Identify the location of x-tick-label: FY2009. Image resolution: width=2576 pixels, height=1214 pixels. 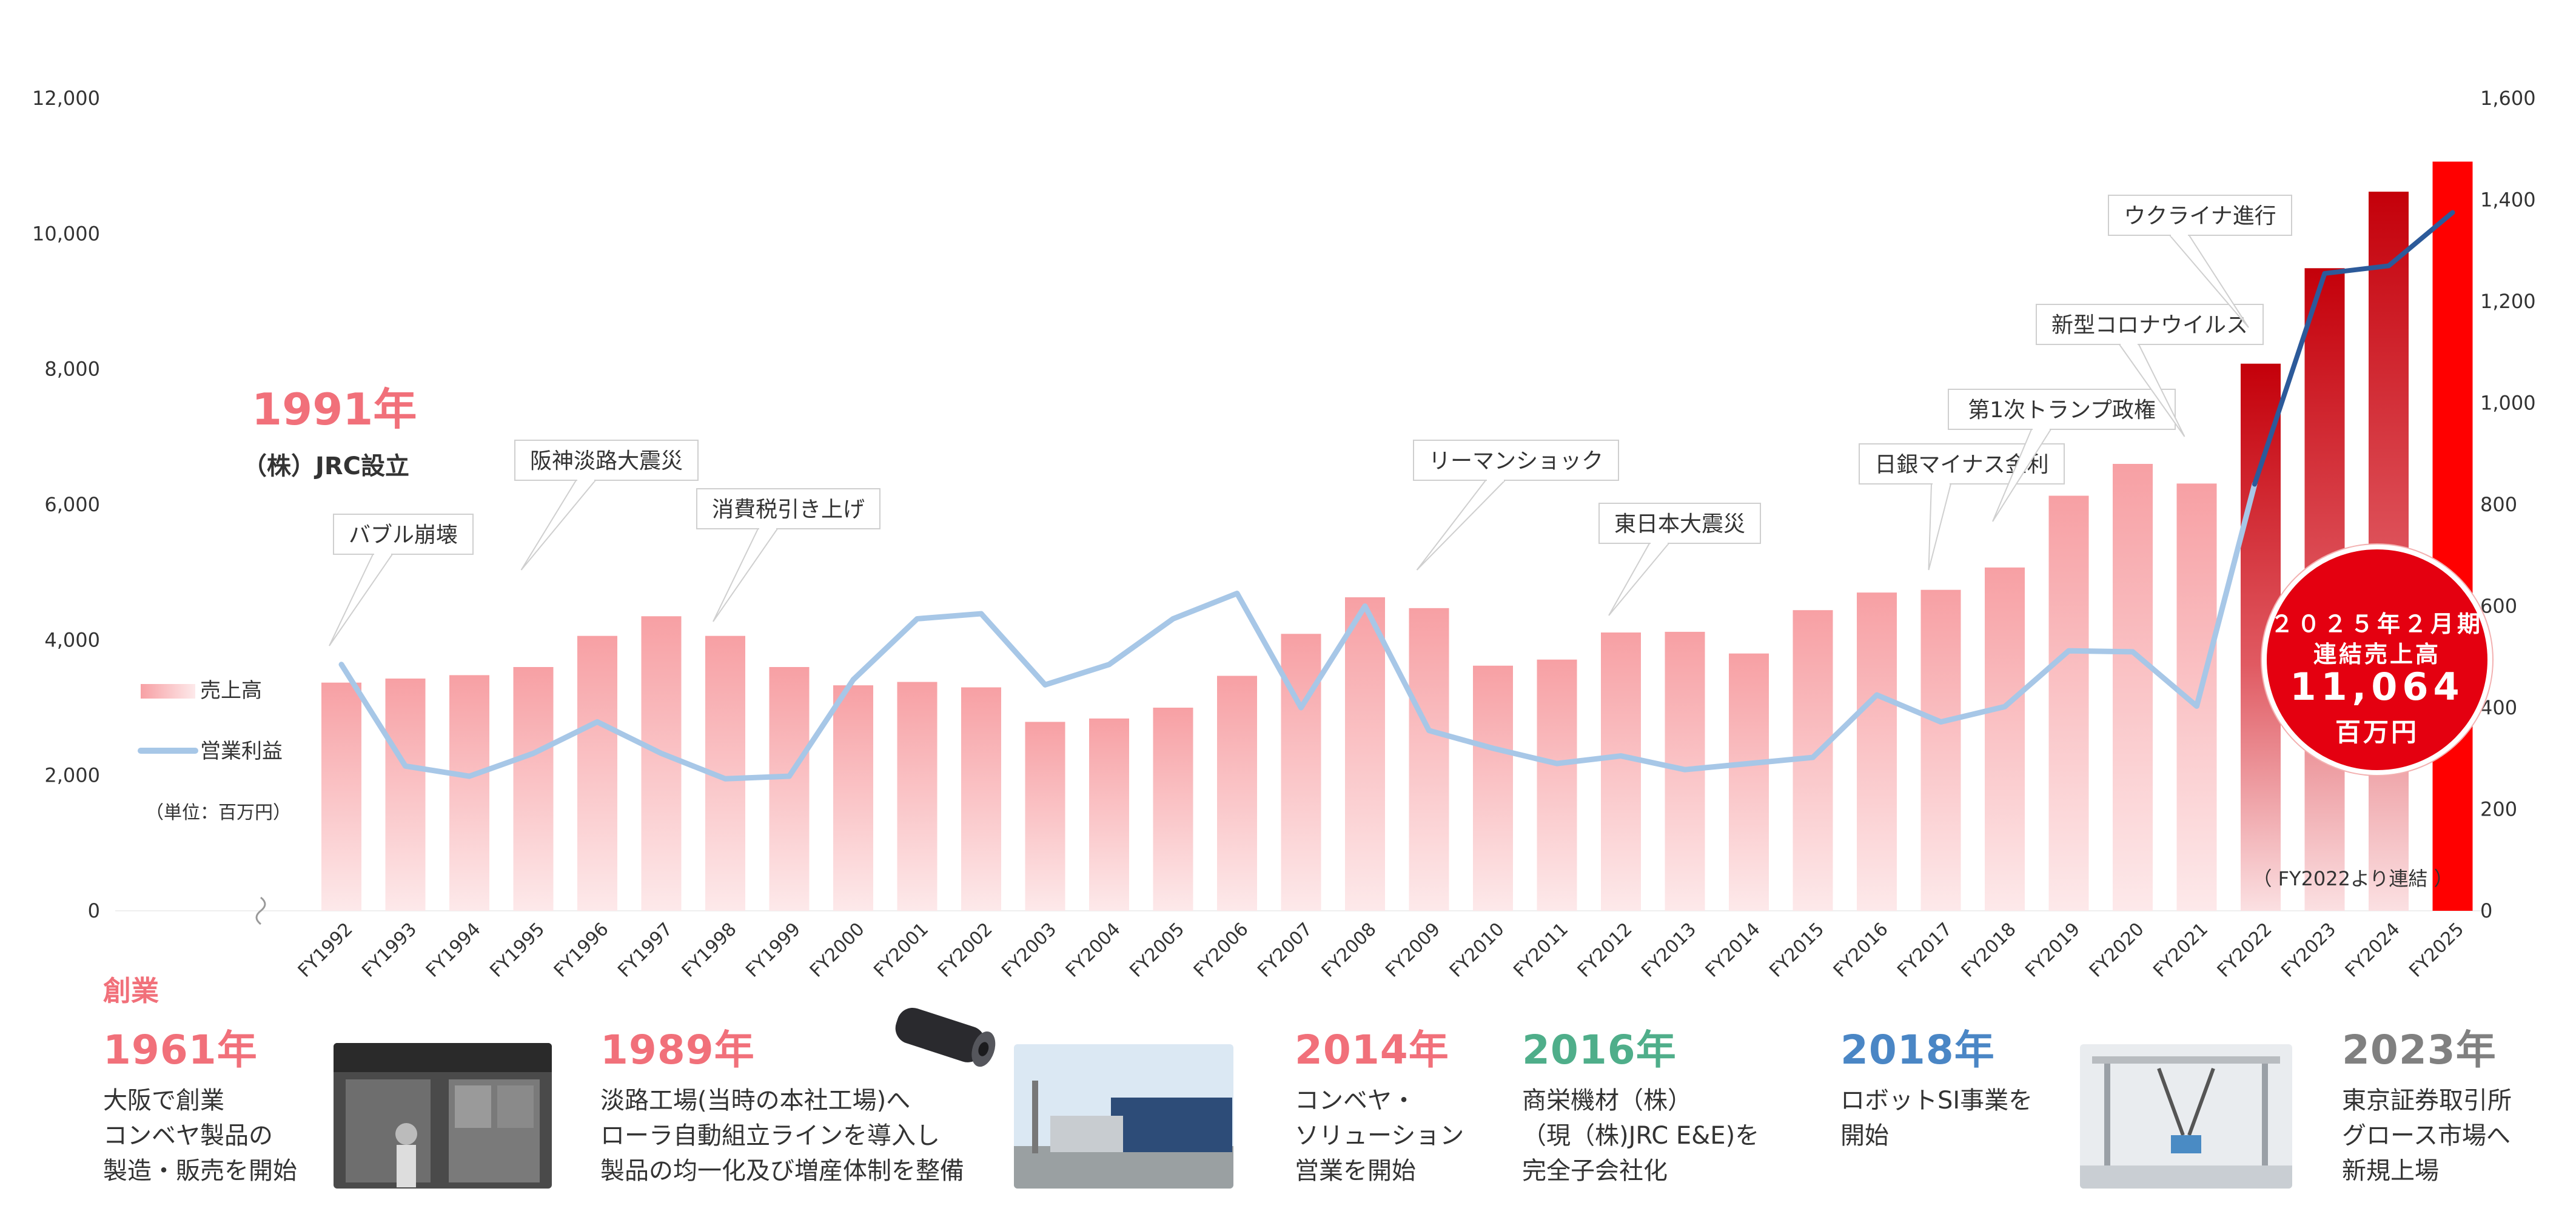
(1412, 951).